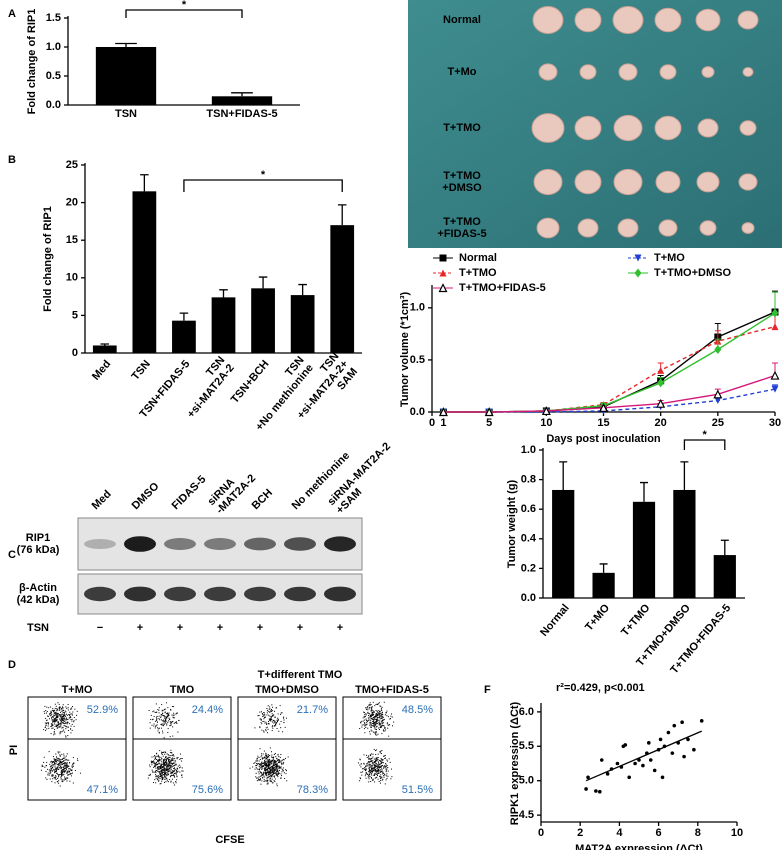  I want to click on marker, so click(661, 403).